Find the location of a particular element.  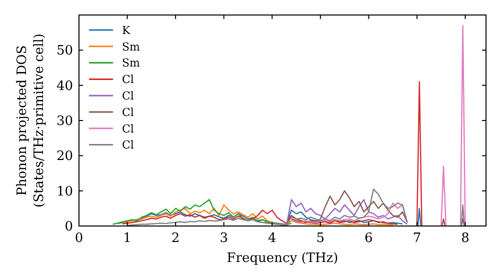

y-tick-label: 40 is located at coordinates (64, 86).